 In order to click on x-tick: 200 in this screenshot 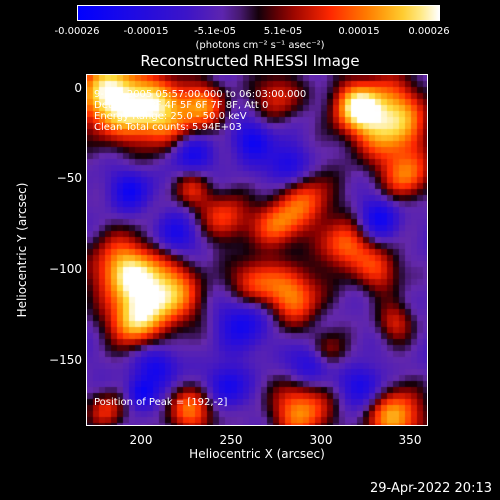, I will do `click(141, 440)`.